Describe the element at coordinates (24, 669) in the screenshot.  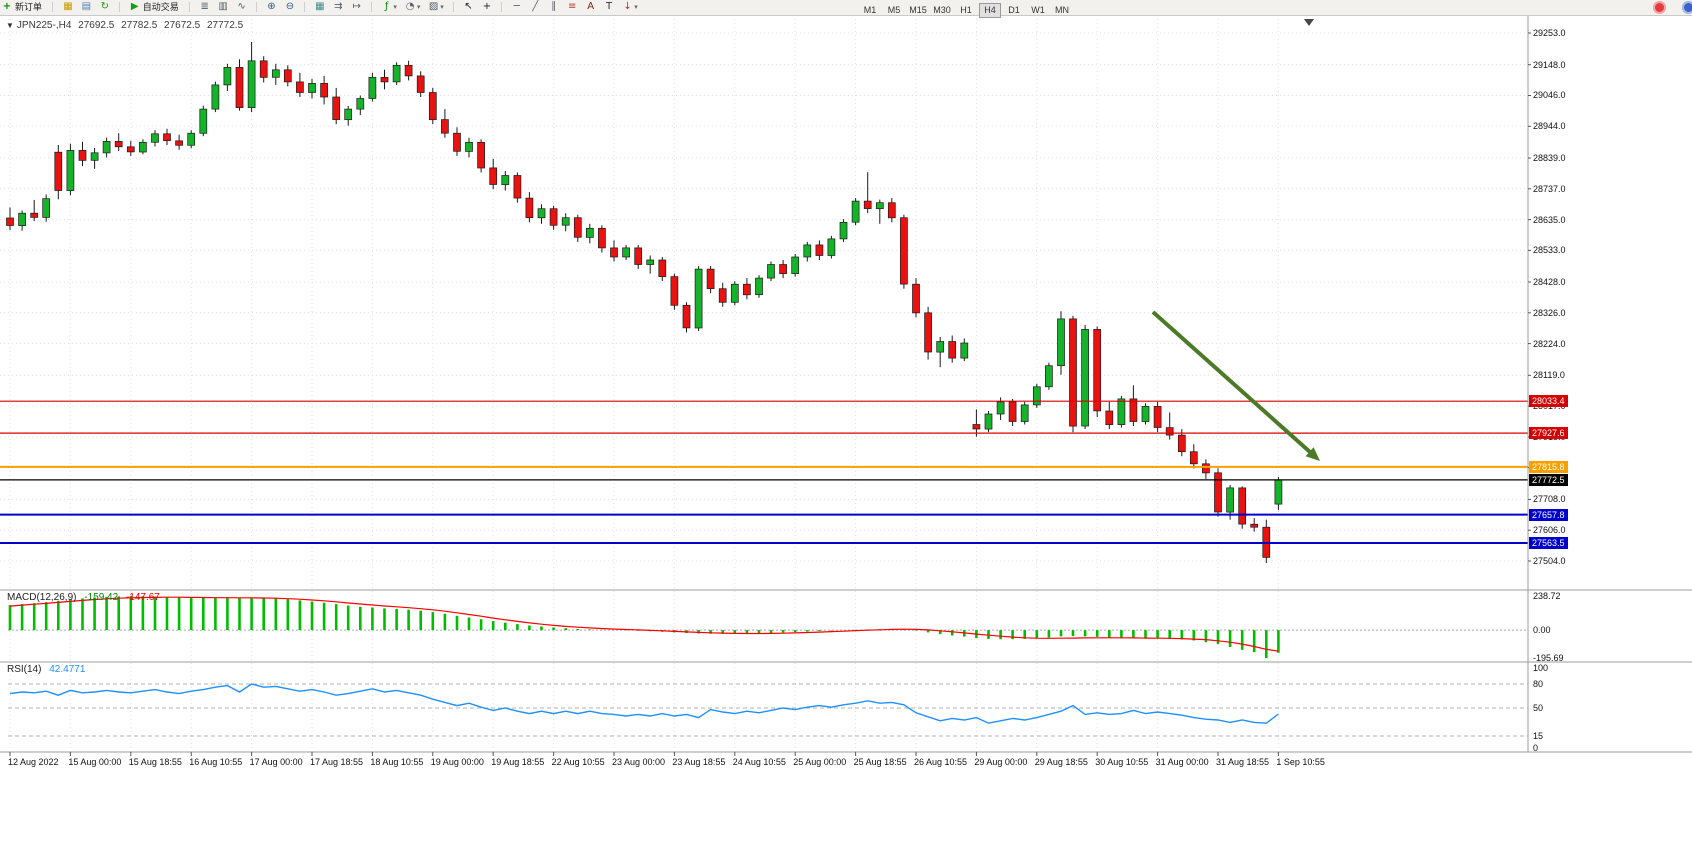
I see `rsi-name: RSI(14)` at that location.